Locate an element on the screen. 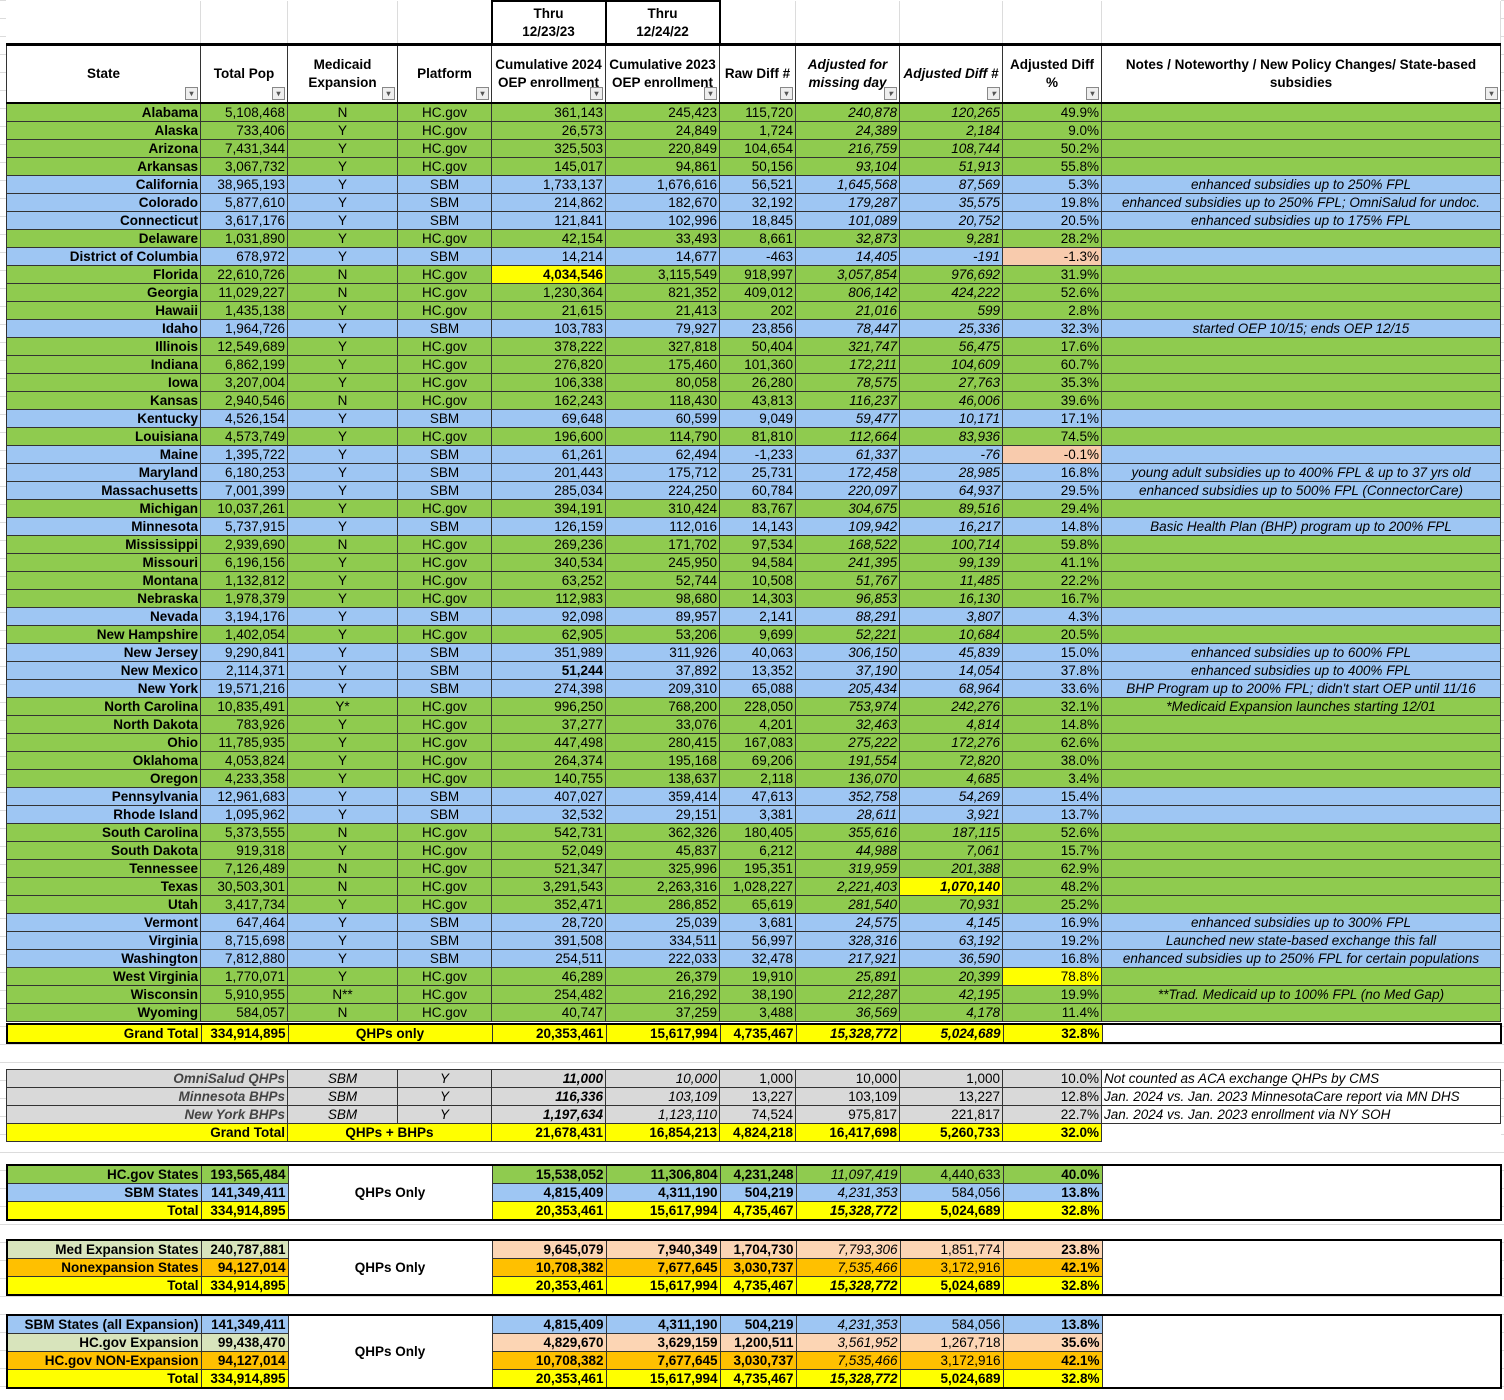 This screenshot has height=1400, width=1504. cell-raw-diff: 9,049 is located at coordinates (757, 418).